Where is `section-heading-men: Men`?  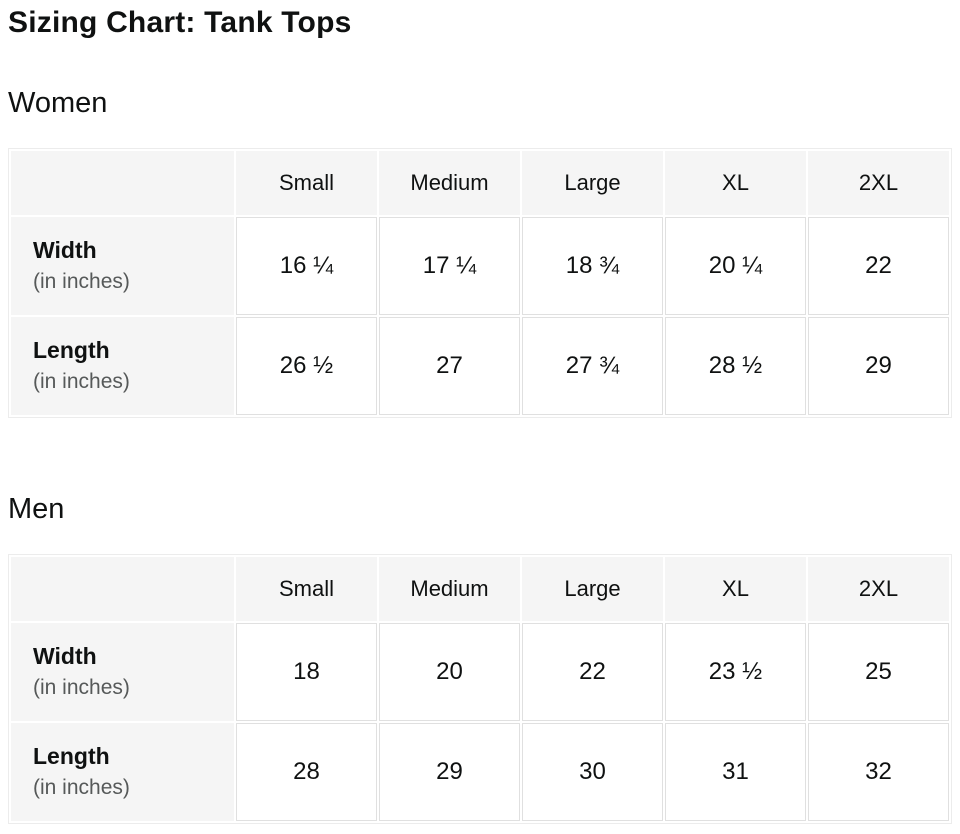 section-heading-men: Men is located at coordinates (36, 509).